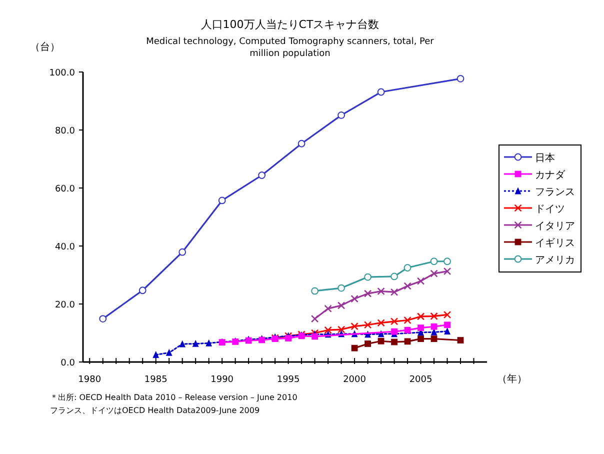 The width and height of the screenshot is (604, 454). What do you see at coordinates (65, 247) in the screenshot?
I see `y-tick-label: 40.0` at bounding box center [65, 247].